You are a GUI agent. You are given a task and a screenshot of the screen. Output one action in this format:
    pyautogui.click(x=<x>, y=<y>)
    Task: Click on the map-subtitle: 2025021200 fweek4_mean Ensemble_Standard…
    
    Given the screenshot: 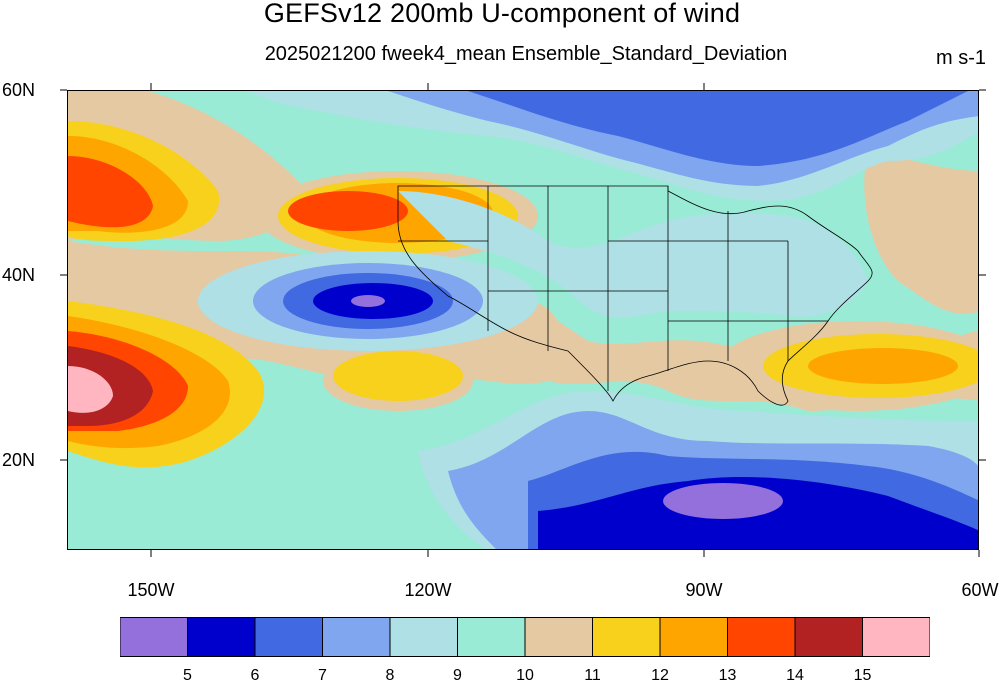 What is the action you would take?
    pyautogui.click(x=526, y=54)
    